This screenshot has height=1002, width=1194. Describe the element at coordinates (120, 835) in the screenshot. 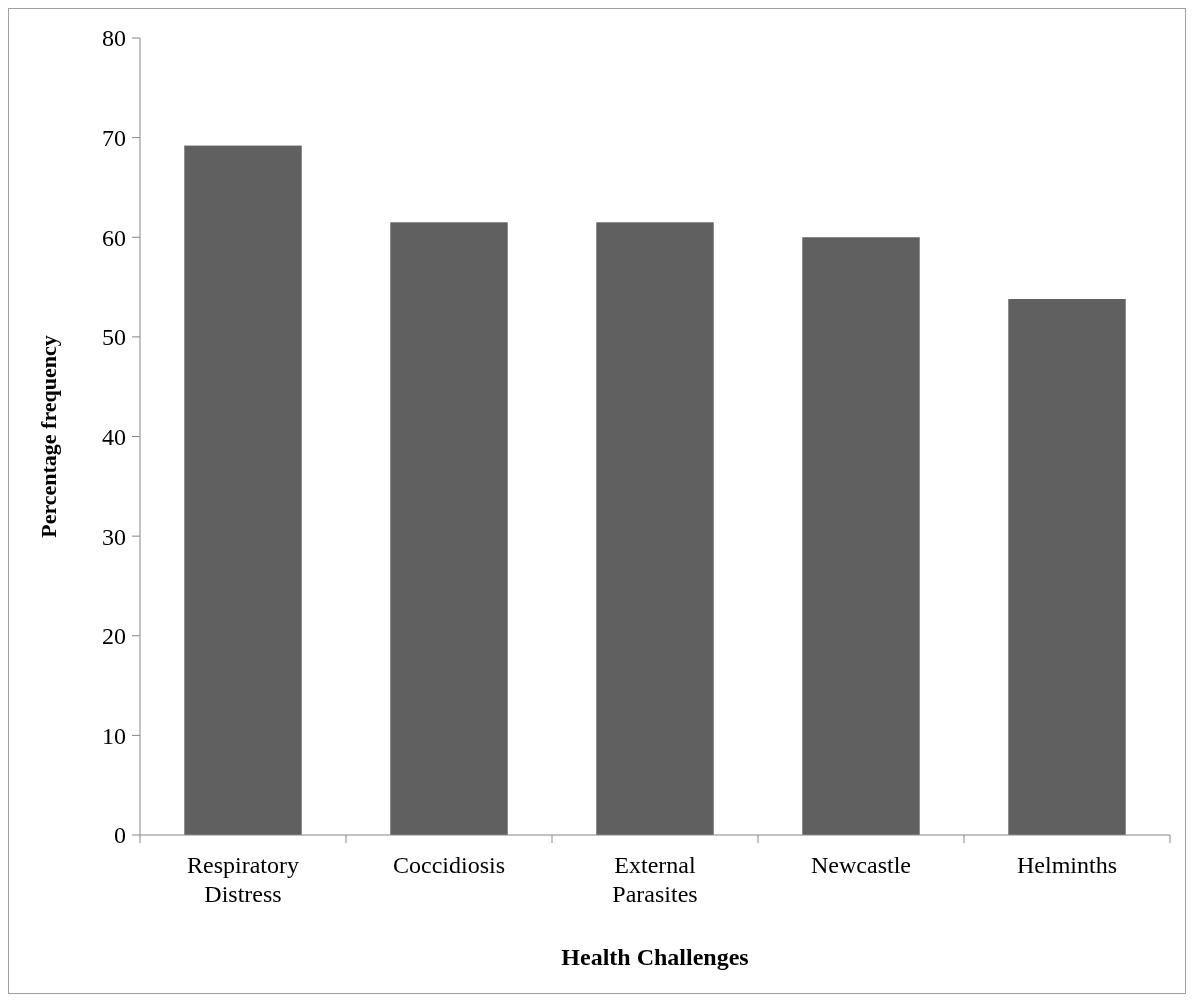

I see `y-tick-label: 0` at that location.